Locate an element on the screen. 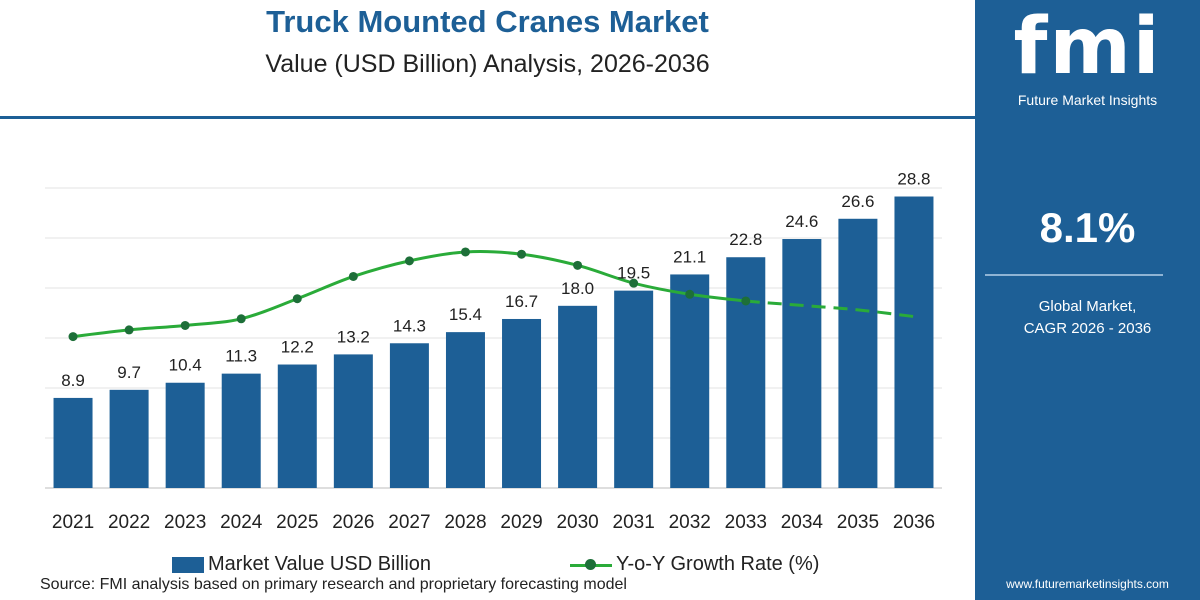 This screenshot has height=600, width=1200. chart-title: Truck Mounted Cranes Market is located at coordinates (487, 21).